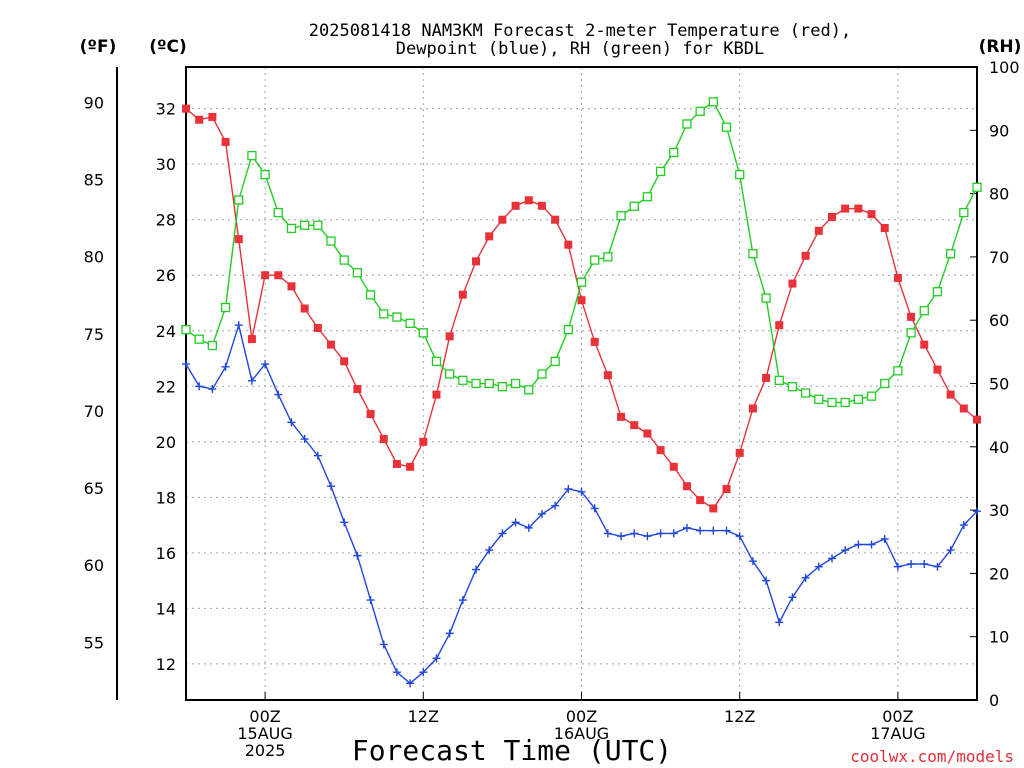 The image size is (1024, 768). Describe the element at coordinates (94, 488) in the screenshot. I see `fahrenheit-tick-label: 65` at that location.